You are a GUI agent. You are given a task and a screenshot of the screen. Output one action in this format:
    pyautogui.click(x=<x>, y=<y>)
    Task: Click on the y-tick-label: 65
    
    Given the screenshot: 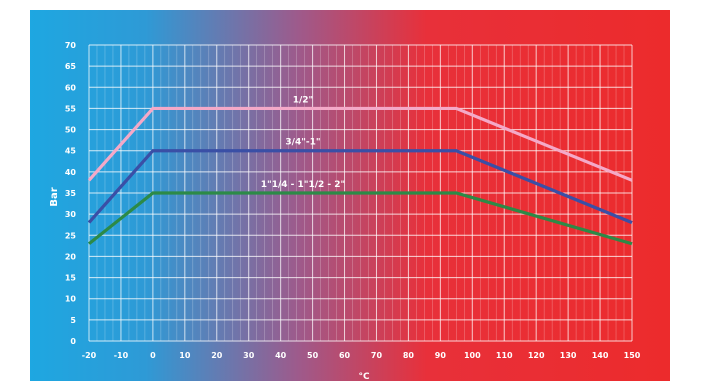 What is the action you would take?
    pyautogui.click(x=71, y=66)
    